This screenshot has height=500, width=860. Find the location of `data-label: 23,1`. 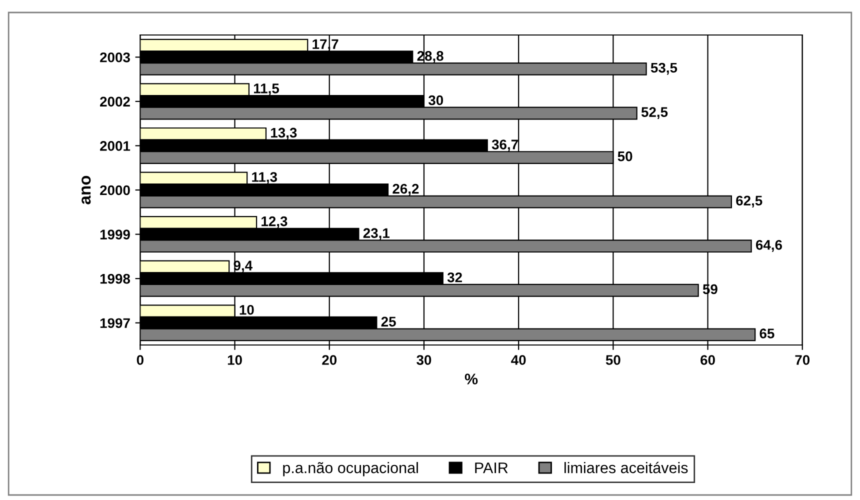

data-label: 23,1 is located at coordinates (376, 234).